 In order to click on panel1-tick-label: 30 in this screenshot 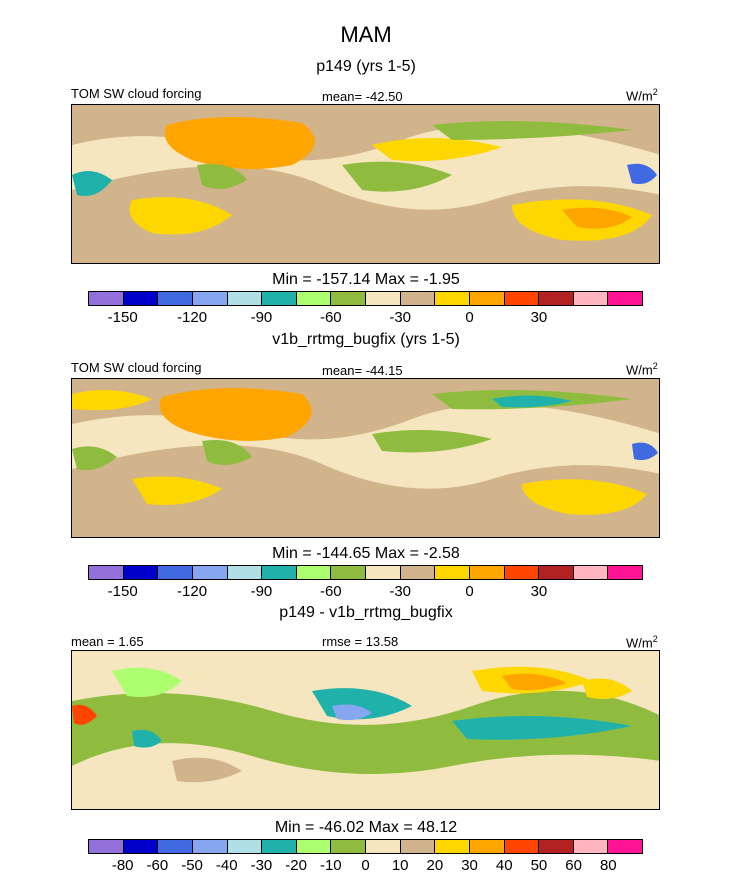, I will do `click(539, 317)`.